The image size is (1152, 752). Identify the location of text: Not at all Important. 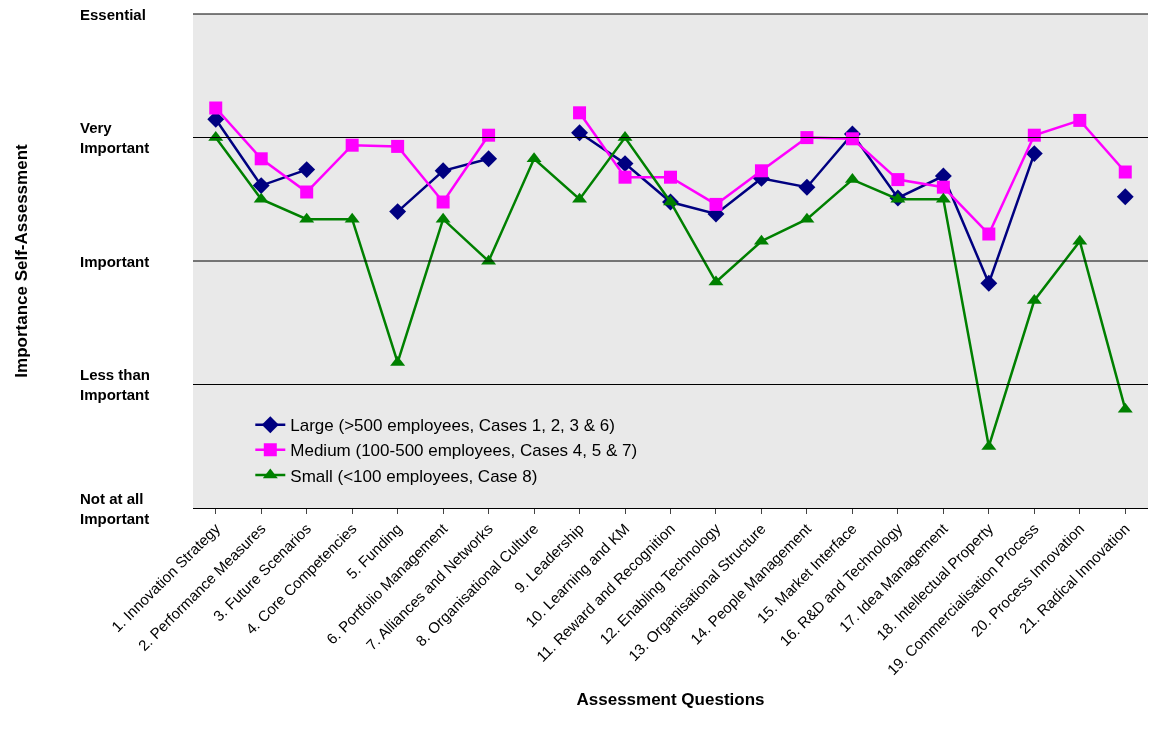
(115, 508).